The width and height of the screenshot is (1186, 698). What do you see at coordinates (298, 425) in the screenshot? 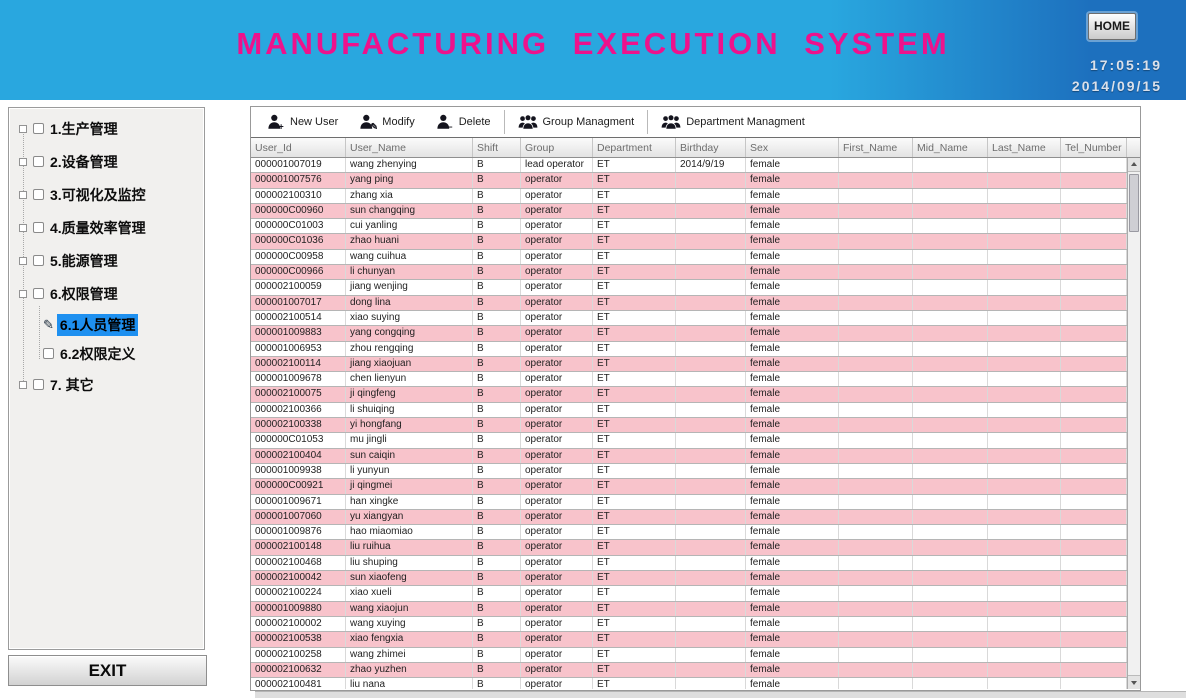
I see `cell-user_id: 000002100338` at bounding box center [298, 425].